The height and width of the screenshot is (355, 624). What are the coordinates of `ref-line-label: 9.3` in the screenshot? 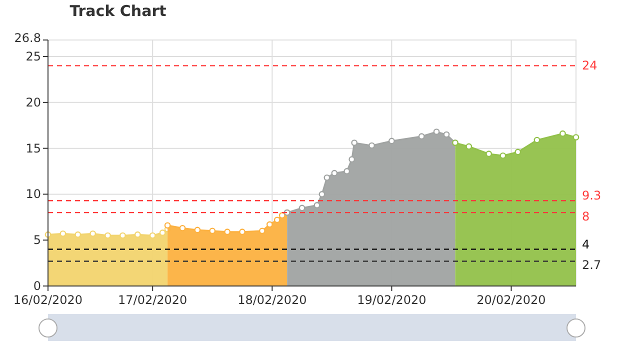 It's located at (592, 195).